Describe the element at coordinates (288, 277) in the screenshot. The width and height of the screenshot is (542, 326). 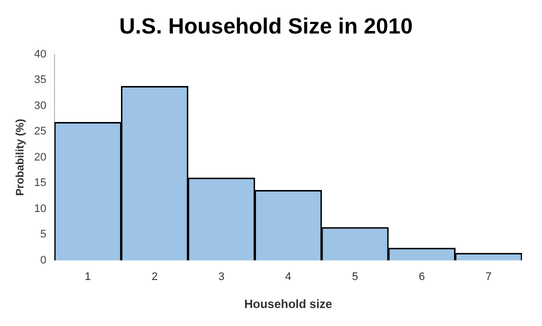
I see `x-tick-label: 4` at that location.